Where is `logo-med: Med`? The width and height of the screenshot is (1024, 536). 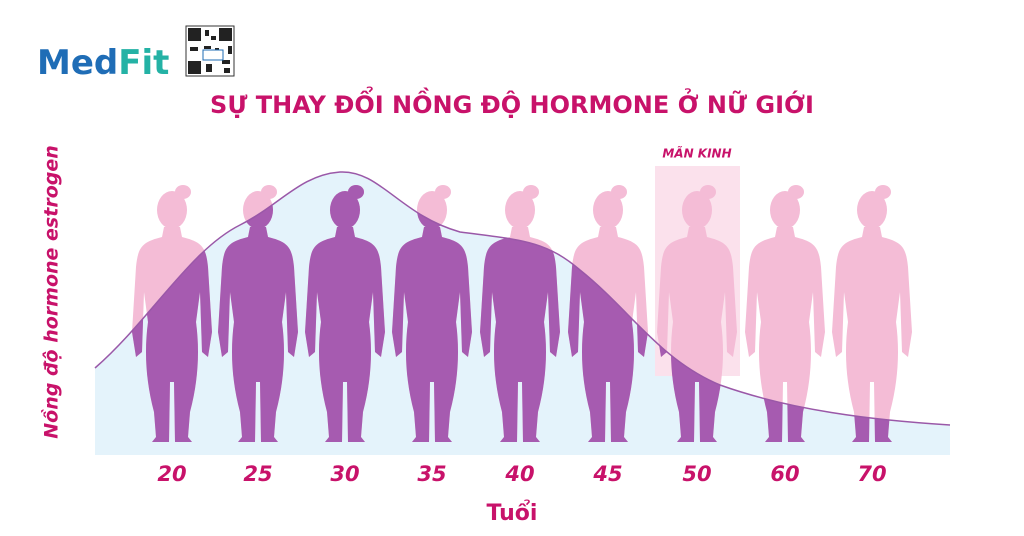 logo-med: Med is located at coordinates (77, 63).